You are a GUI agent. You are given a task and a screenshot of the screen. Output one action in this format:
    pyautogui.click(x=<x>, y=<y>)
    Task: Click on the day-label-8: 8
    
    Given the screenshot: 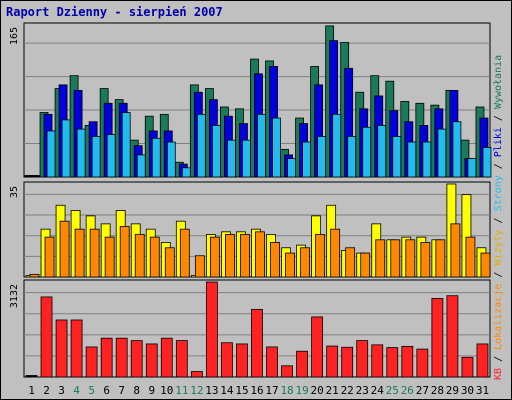 What is the action you would take?
    pyautogui.click(x=136, y=390)
    